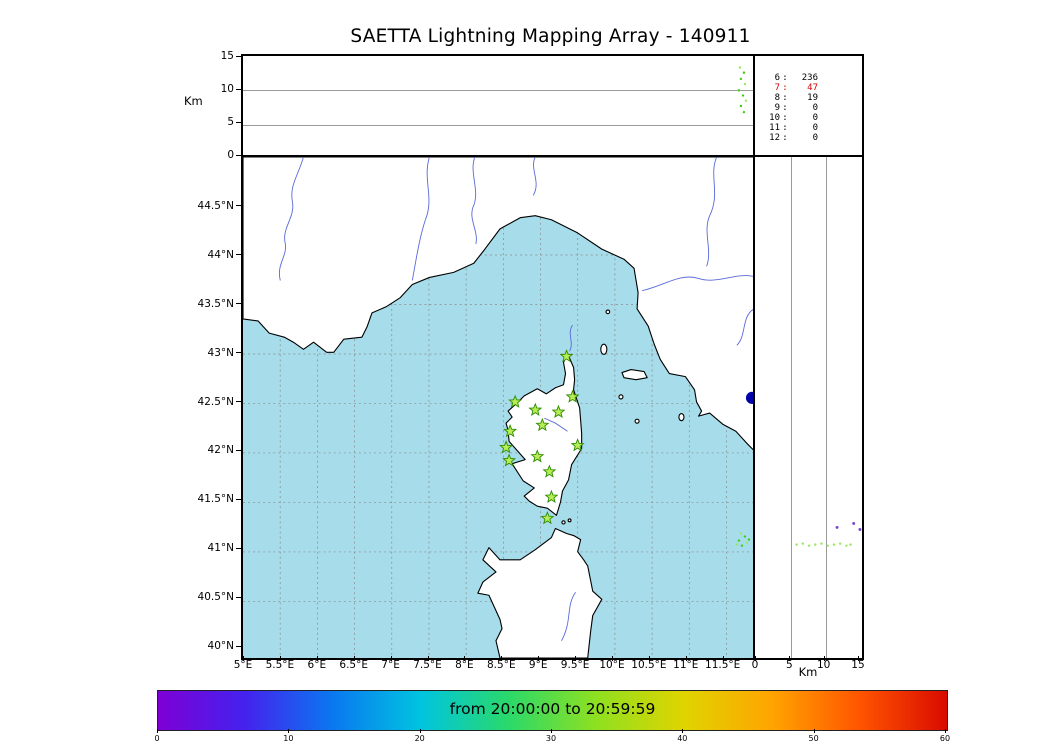 This screenshot has height=750, width=1050. Describe the element at coordinates (498, 125) in the screenshot. I see `gridline-5km` at that location.